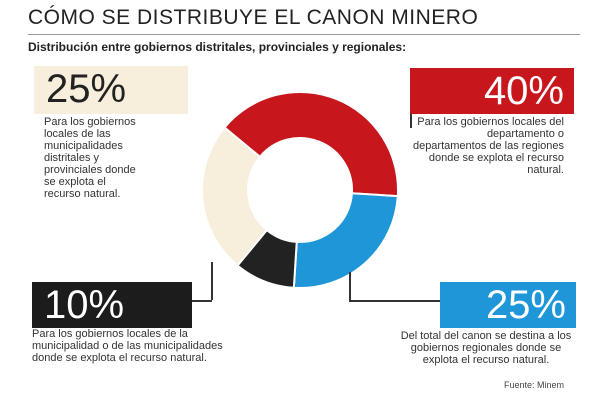 This screenshot has width=600, height=400. Describe the element at coordinates (111, 90) in the screenshot. I see `pct-label-cream: 25%` at that location.